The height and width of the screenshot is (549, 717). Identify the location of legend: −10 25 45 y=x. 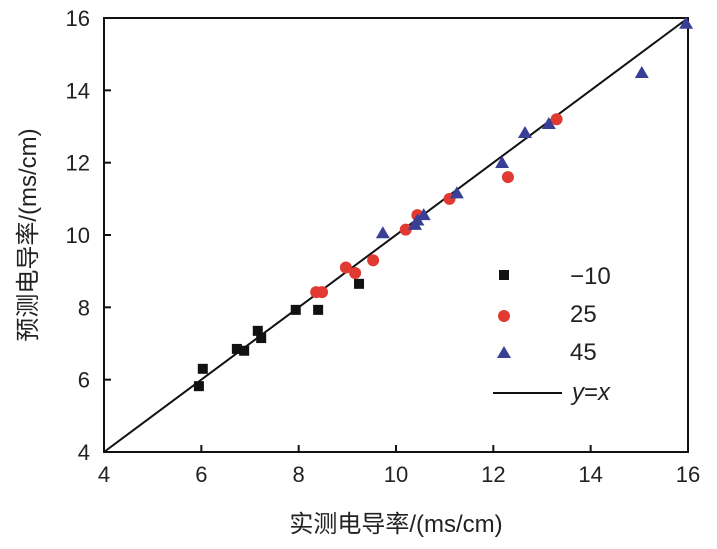
(552, 334).